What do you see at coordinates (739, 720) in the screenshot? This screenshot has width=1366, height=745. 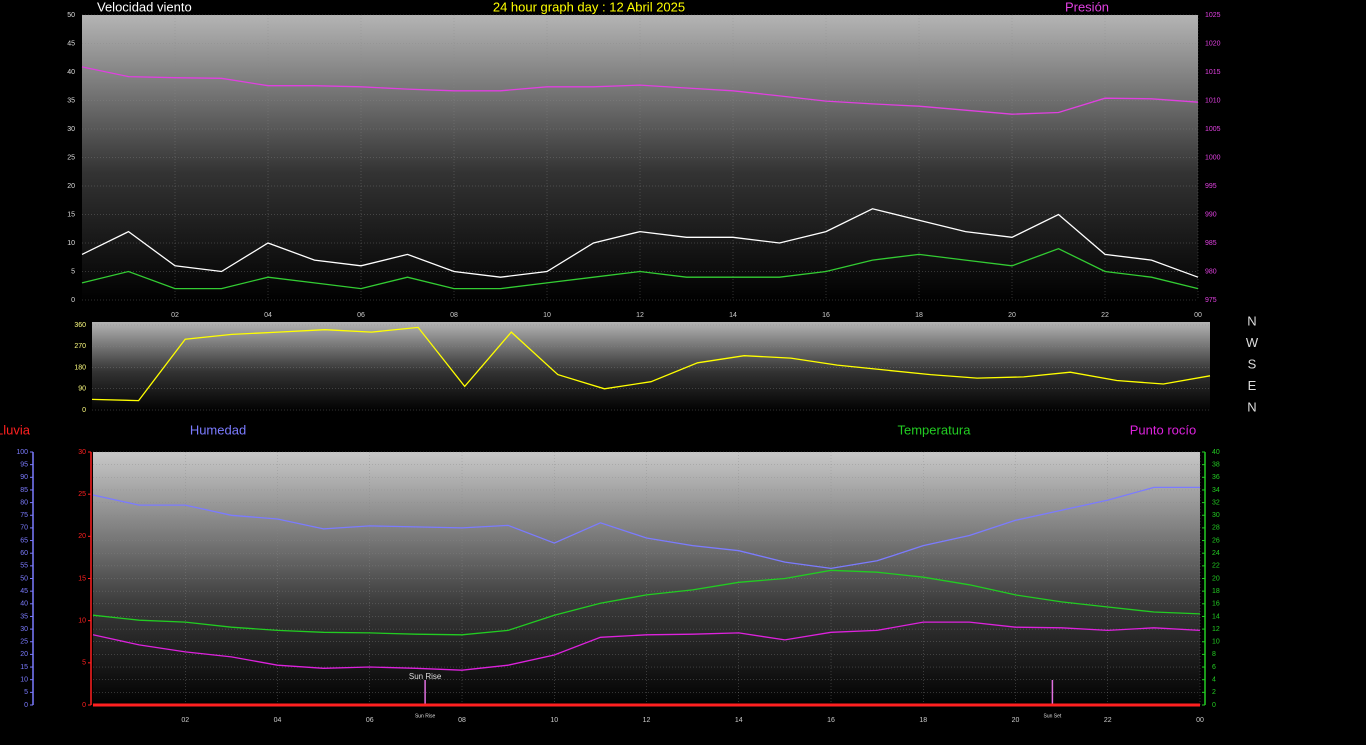 I see `x-tick-label: 14` at bounding box center [739, 720].